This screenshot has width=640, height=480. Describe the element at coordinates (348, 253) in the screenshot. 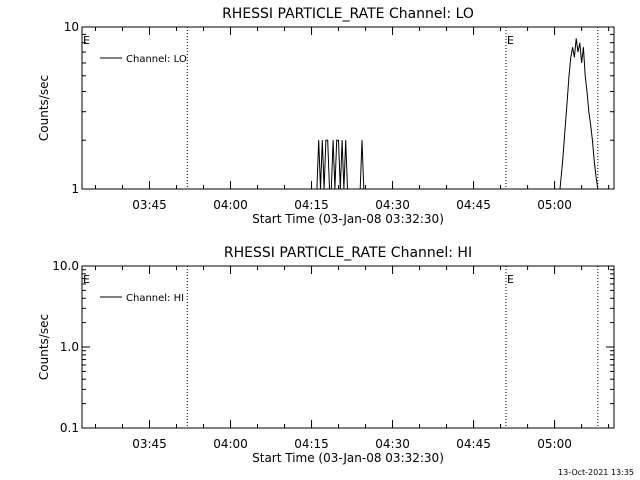

I see `chart-title: RHESSI PARTICLE_RATE Channel: HI` at that location.